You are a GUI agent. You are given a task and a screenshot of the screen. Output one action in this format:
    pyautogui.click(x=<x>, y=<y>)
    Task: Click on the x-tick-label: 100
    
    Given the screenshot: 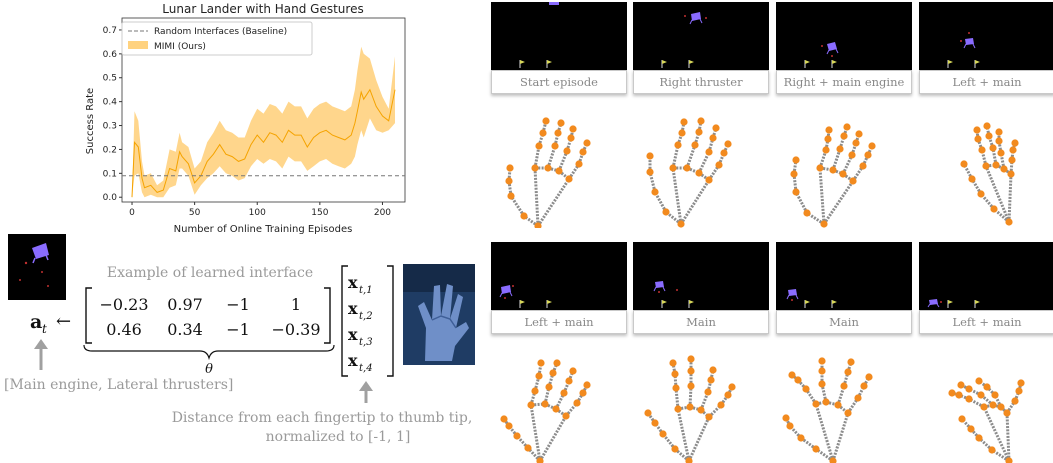 What is the action you would take?
    pyautogui.click(x=257, y=213)
    